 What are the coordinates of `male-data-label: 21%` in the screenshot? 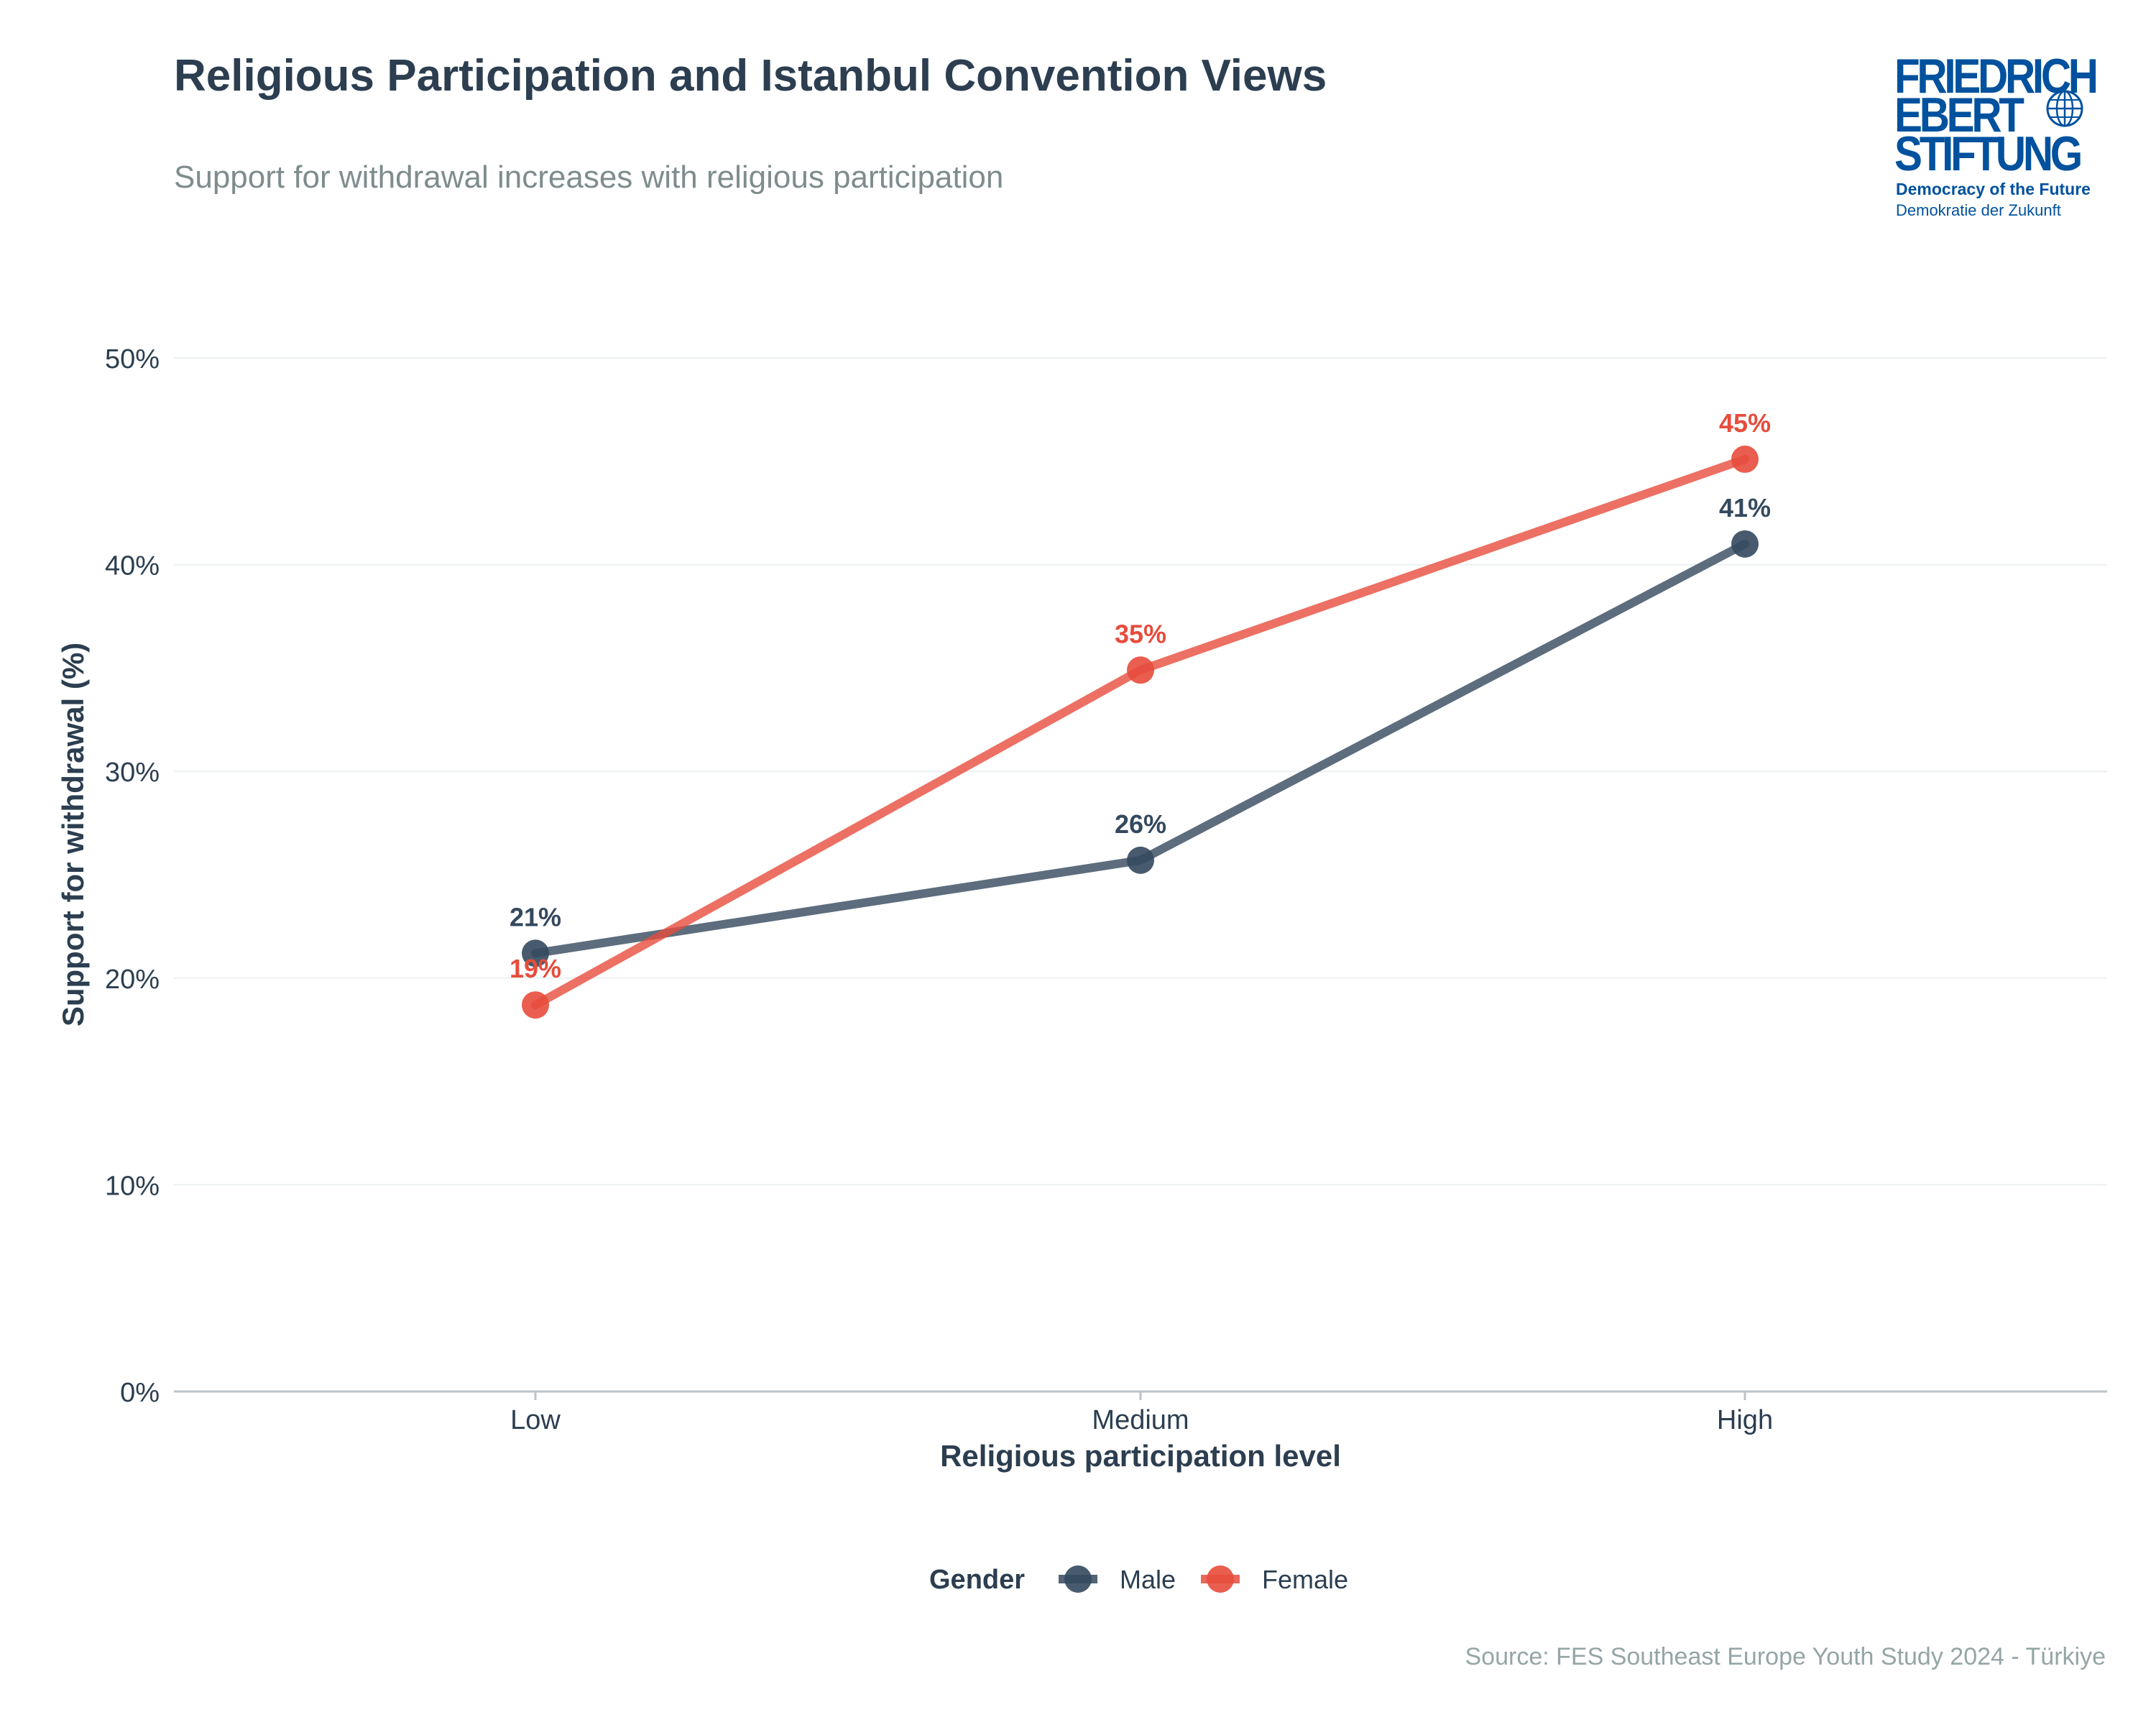 It's located at (535, 917).